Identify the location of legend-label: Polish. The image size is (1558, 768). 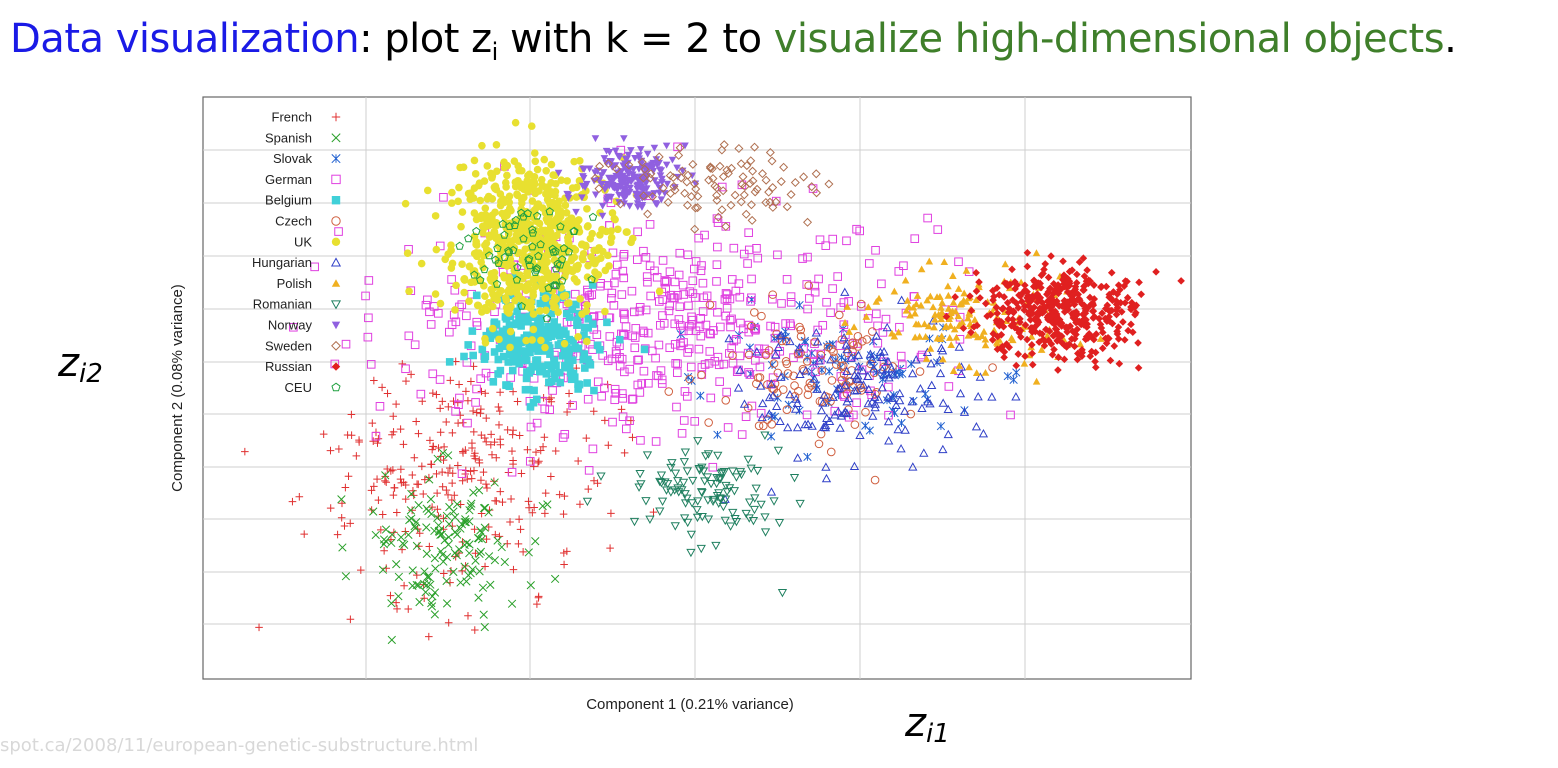
(294, 283).